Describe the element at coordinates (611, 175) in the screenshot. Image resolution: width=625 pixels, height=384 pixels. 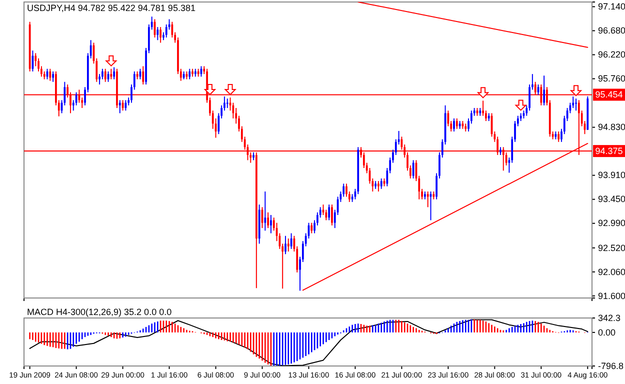
I see `y-tick-label: 93.910` at that location.